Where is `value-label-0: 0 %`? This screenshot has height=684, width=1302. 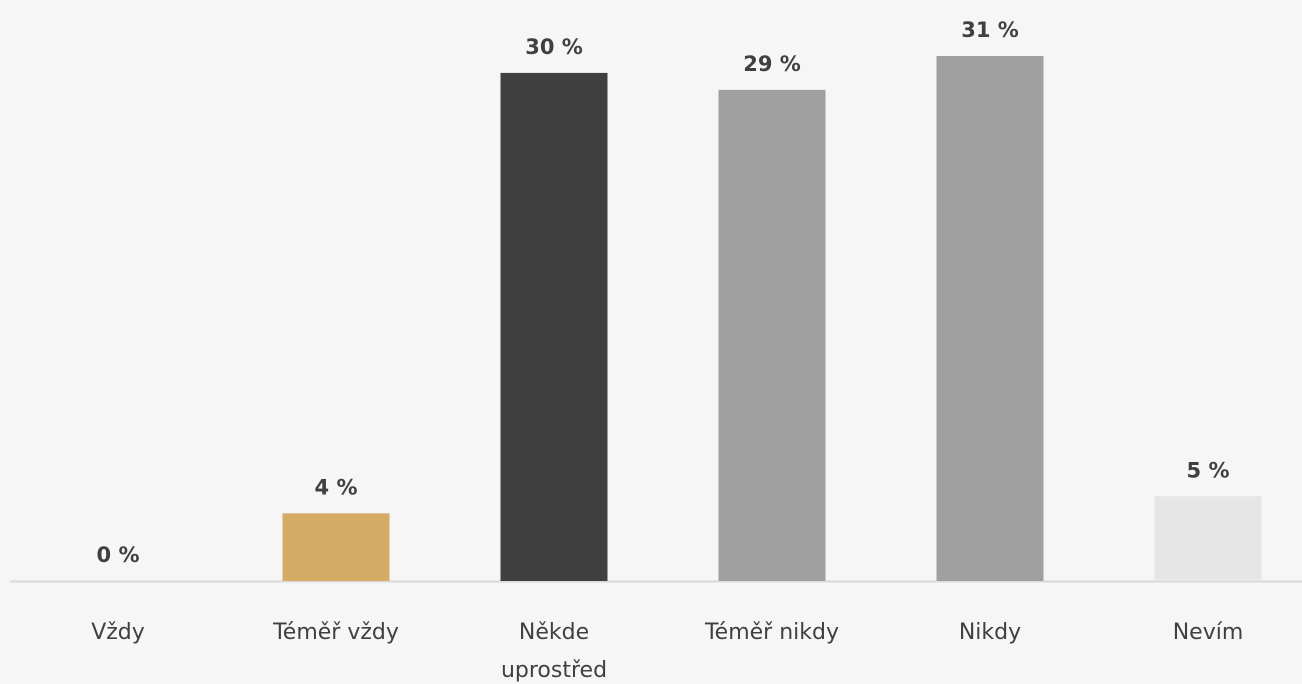
value-label-0: 0 % is located at coordinates (118, 555).